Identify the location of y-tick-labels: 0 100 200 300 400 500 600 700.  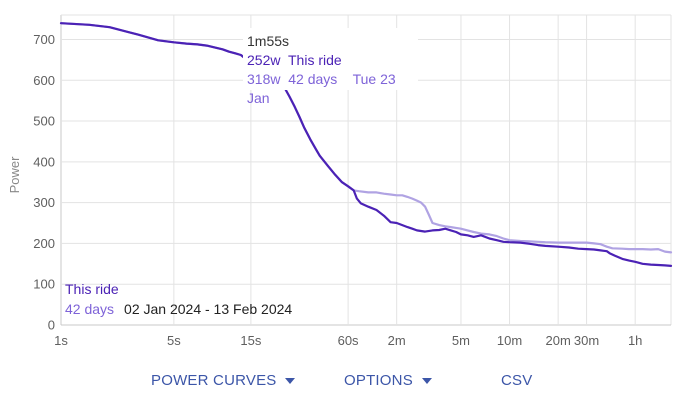
(44, 182).